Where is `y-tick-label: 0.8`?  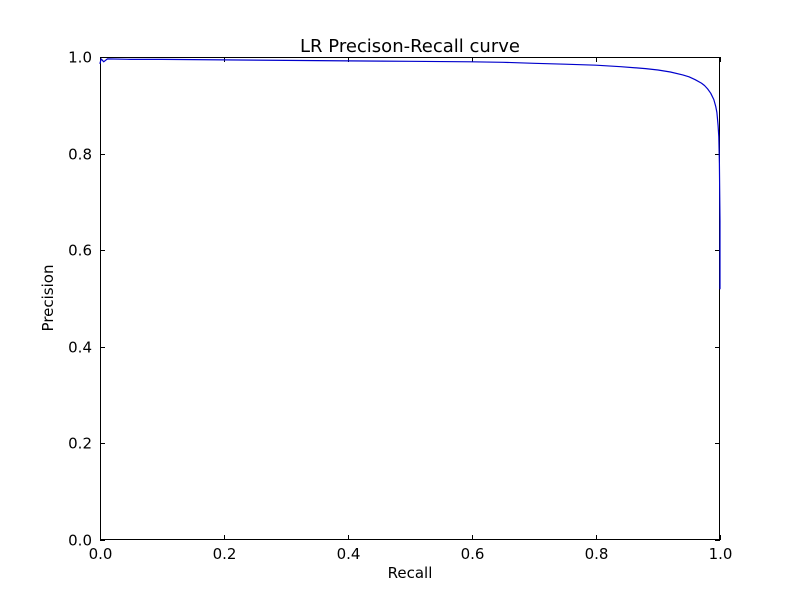 y-tick-label: 0.8 is located at coordinates (80, 155).